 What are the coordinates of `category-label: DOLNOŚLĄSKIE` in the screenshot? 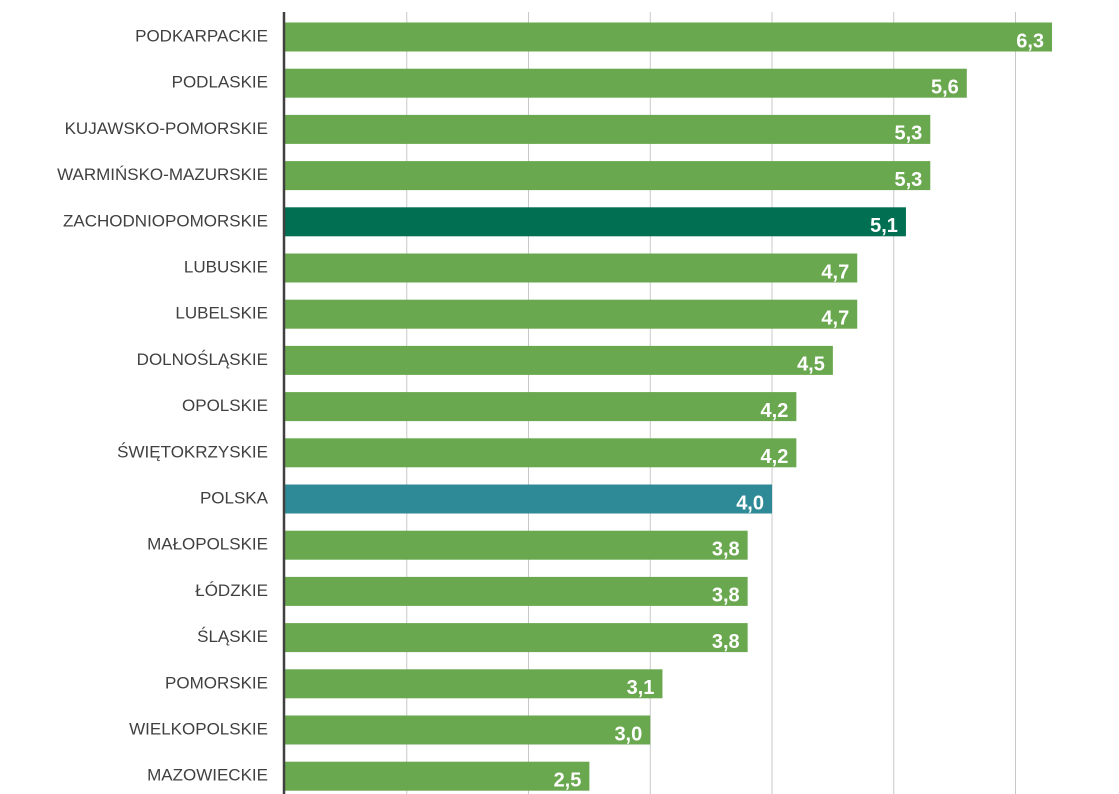 It's located at (202, 359).